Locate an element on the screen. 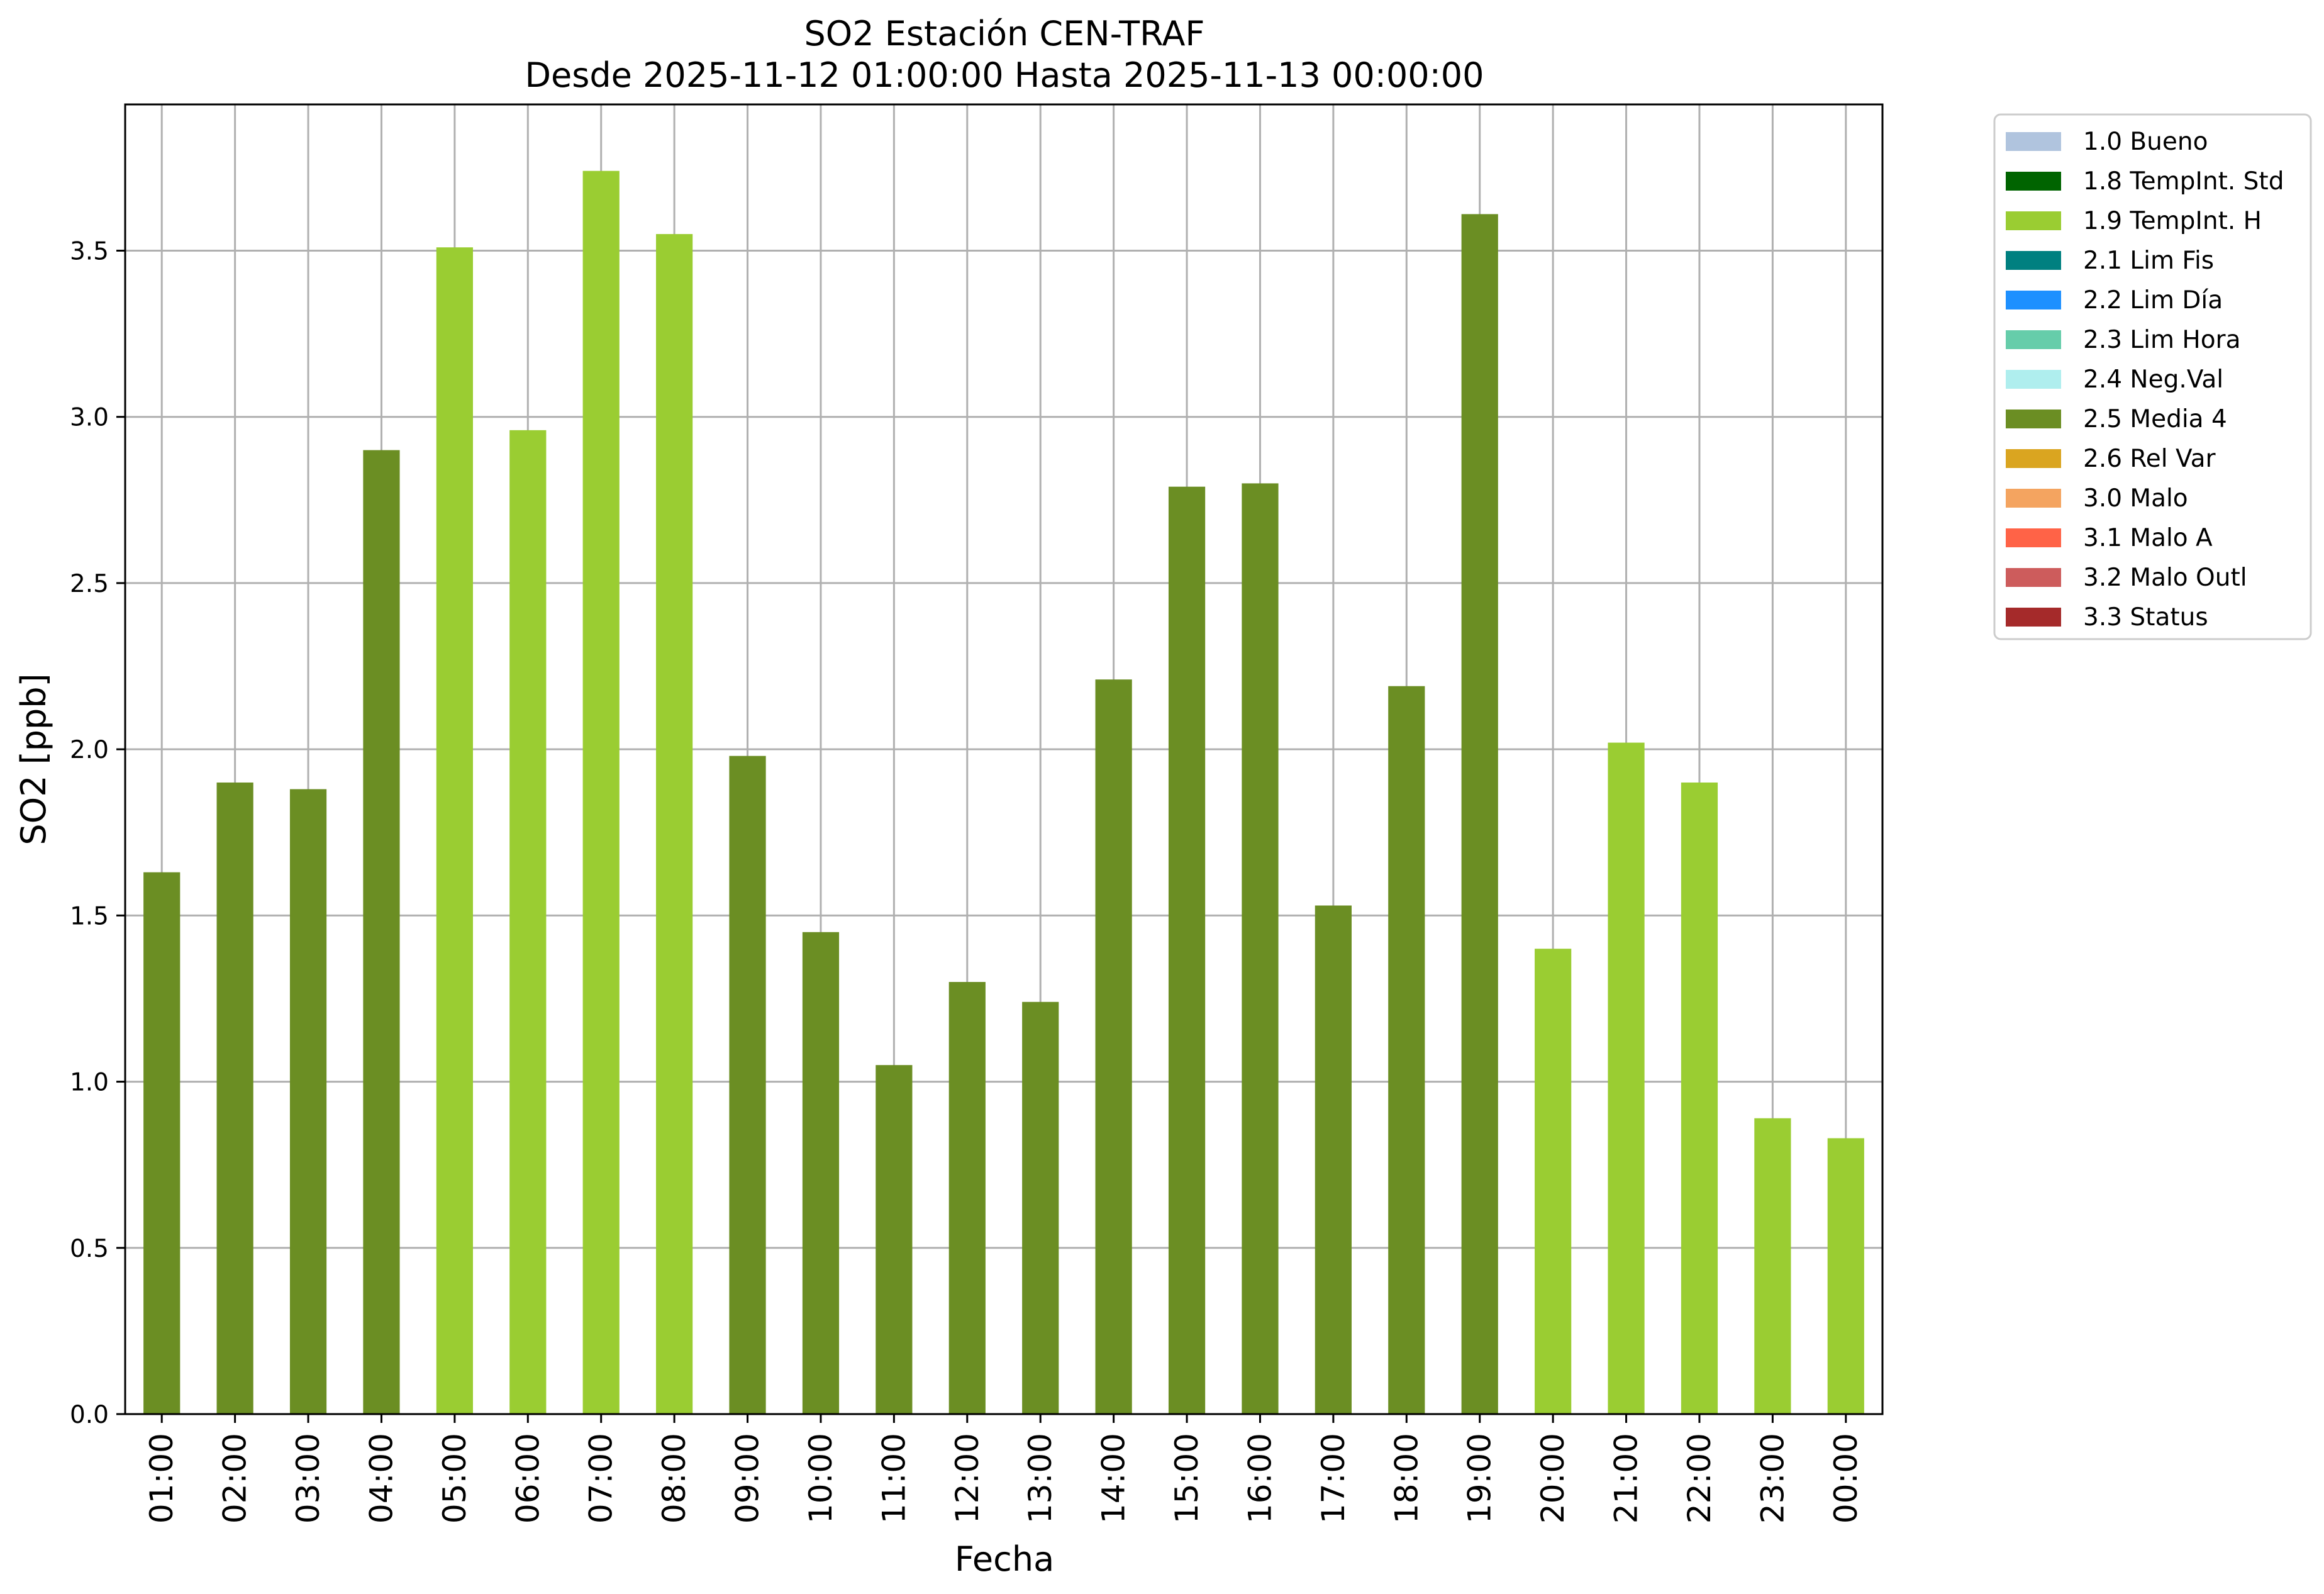  legend-frame is located at coordinates (2152, 376).